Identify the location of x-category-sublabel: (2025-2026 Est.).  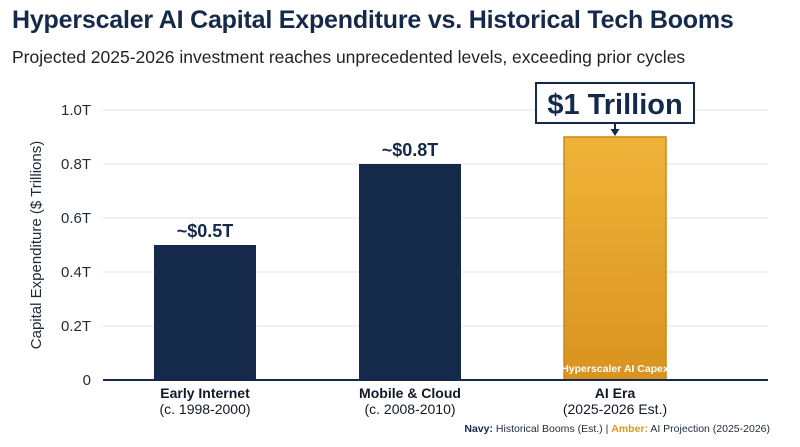
(615, 409).